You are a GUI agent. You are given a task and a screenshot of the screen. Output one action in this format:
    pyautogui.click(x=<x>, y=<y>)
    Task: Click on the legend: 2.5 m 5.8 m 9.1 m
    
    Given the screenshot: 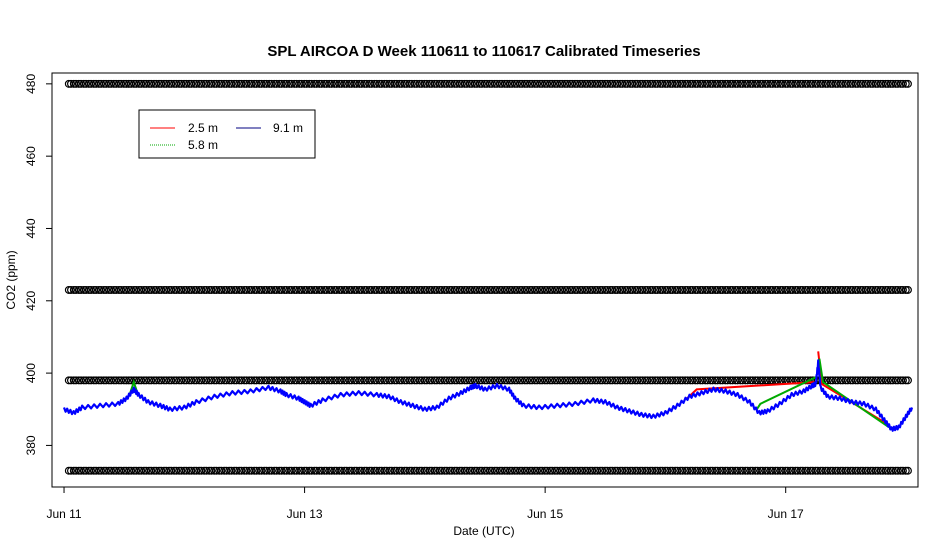 What is the action you would take?
    pyautogui.click(x=227, y=134)
    